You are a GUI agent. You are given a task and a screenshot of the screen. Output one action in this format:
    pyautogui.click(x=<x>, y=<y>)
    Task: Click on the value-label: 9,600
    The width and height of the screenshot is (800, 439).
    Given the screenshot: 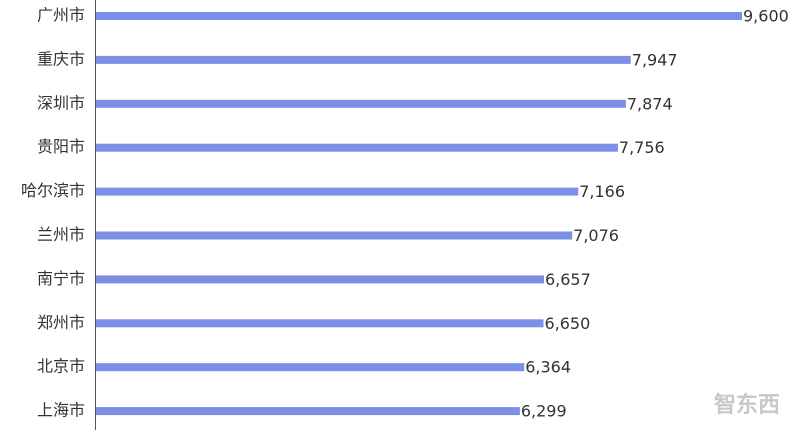 What is the action you would take?
    pyautogui.click(x=766, y=16)
    